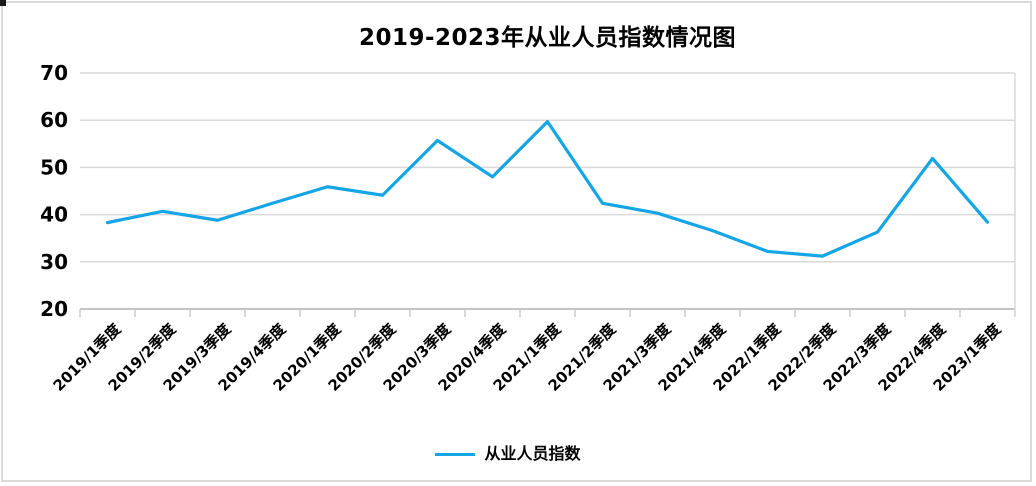  I want to click on corner-handle, so click(3, 3).